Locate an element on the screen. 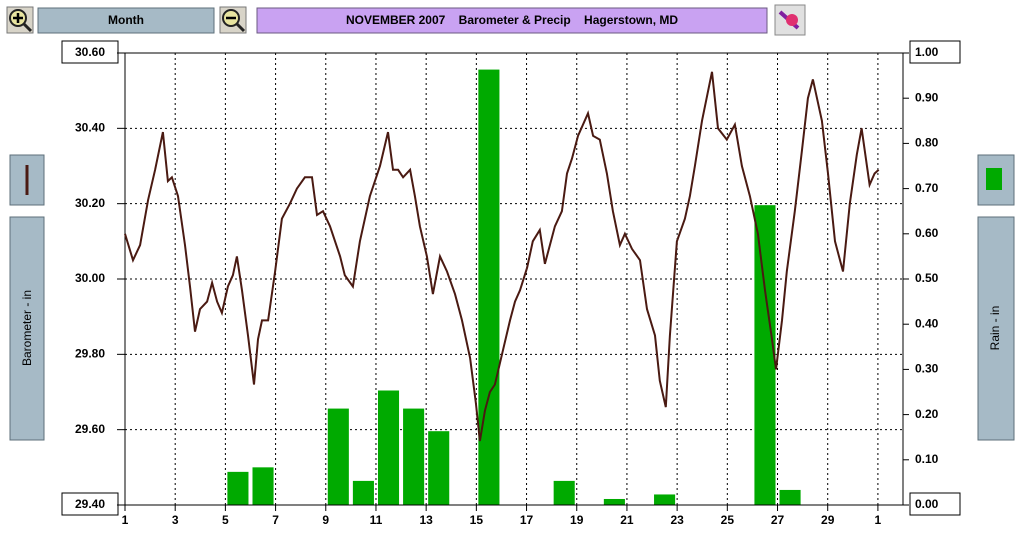 The width and height of the screenshot is (1023, 540). y-tick-label: 30.40 is located at coordinates (90, 128).